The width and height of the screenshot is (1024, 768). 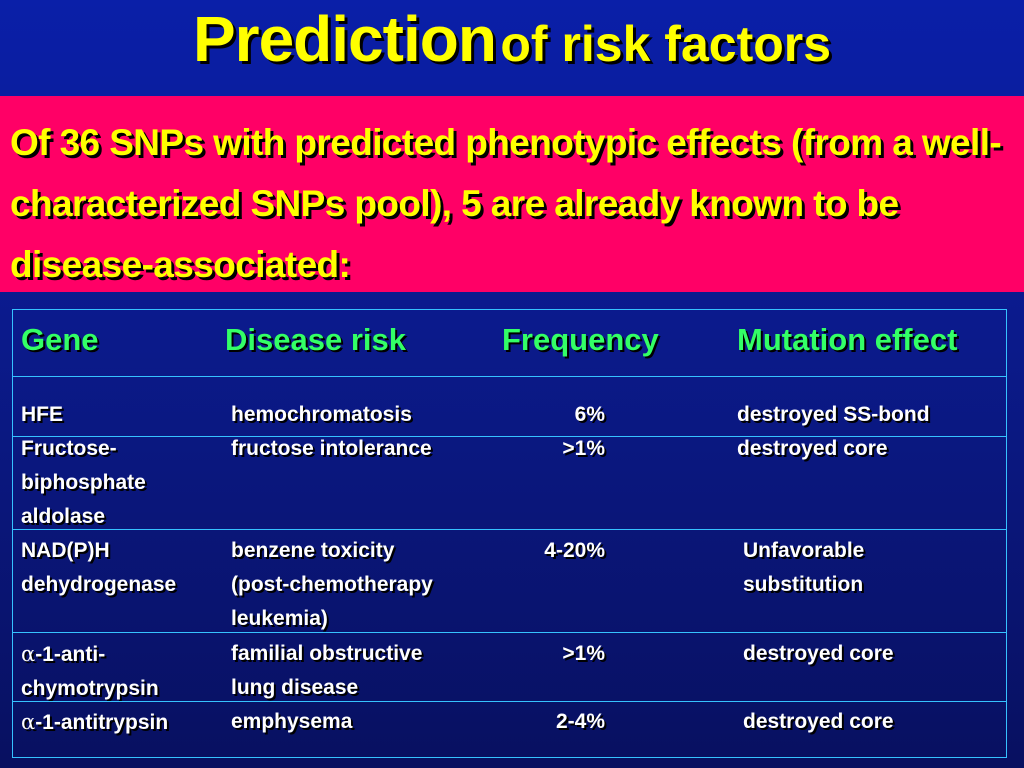 I want to click on cell-frequency: 4-20%, so click(x=574, y=550).